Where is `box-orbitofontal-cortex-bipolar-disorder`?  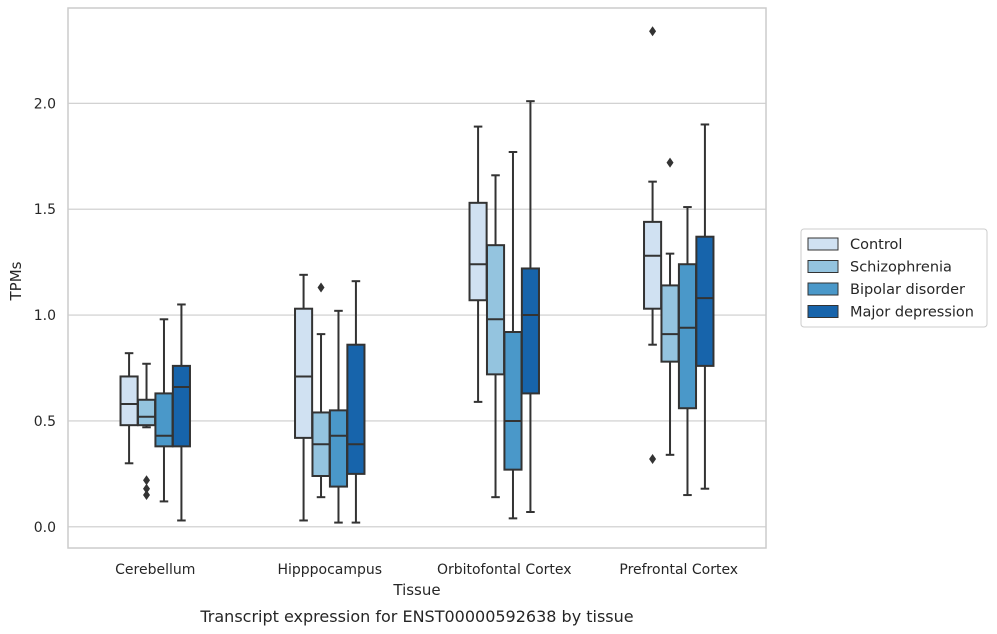
box-orbitofontal-cortex-bipolar-disorder is located at coordinates (513, 335).